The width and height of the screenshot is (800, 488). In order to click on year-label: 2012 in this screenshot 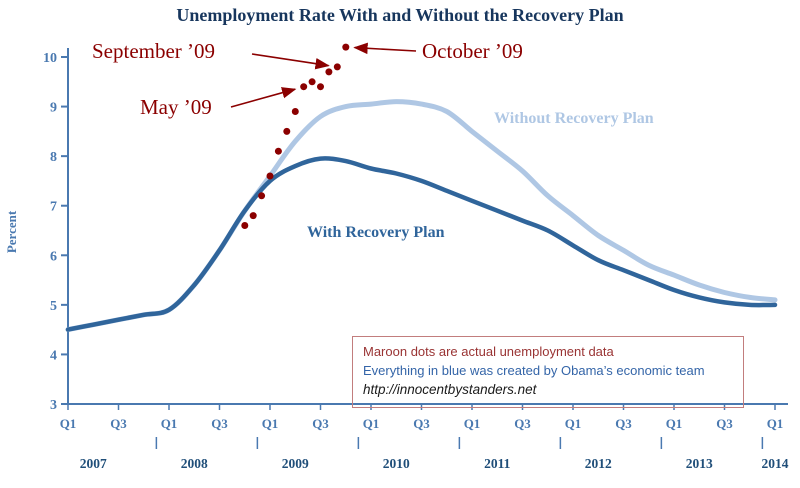, I will do `click(598, 463)`.